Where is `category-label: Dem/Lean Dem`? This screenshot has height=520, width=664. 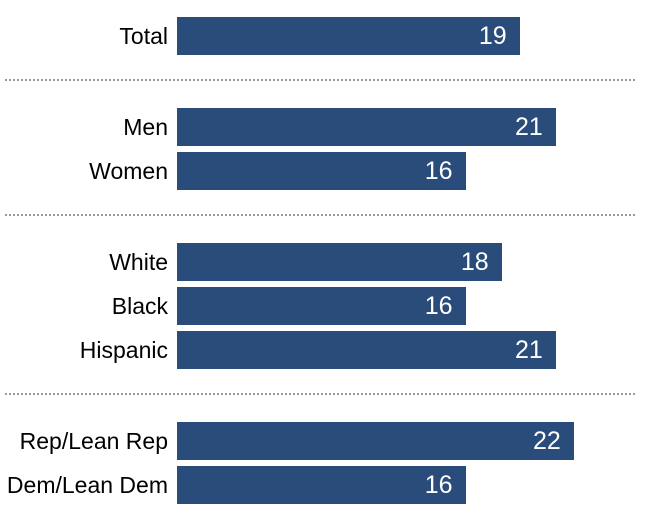
category-label: Dem/Lean Dem is located at coordinates (87, 484).